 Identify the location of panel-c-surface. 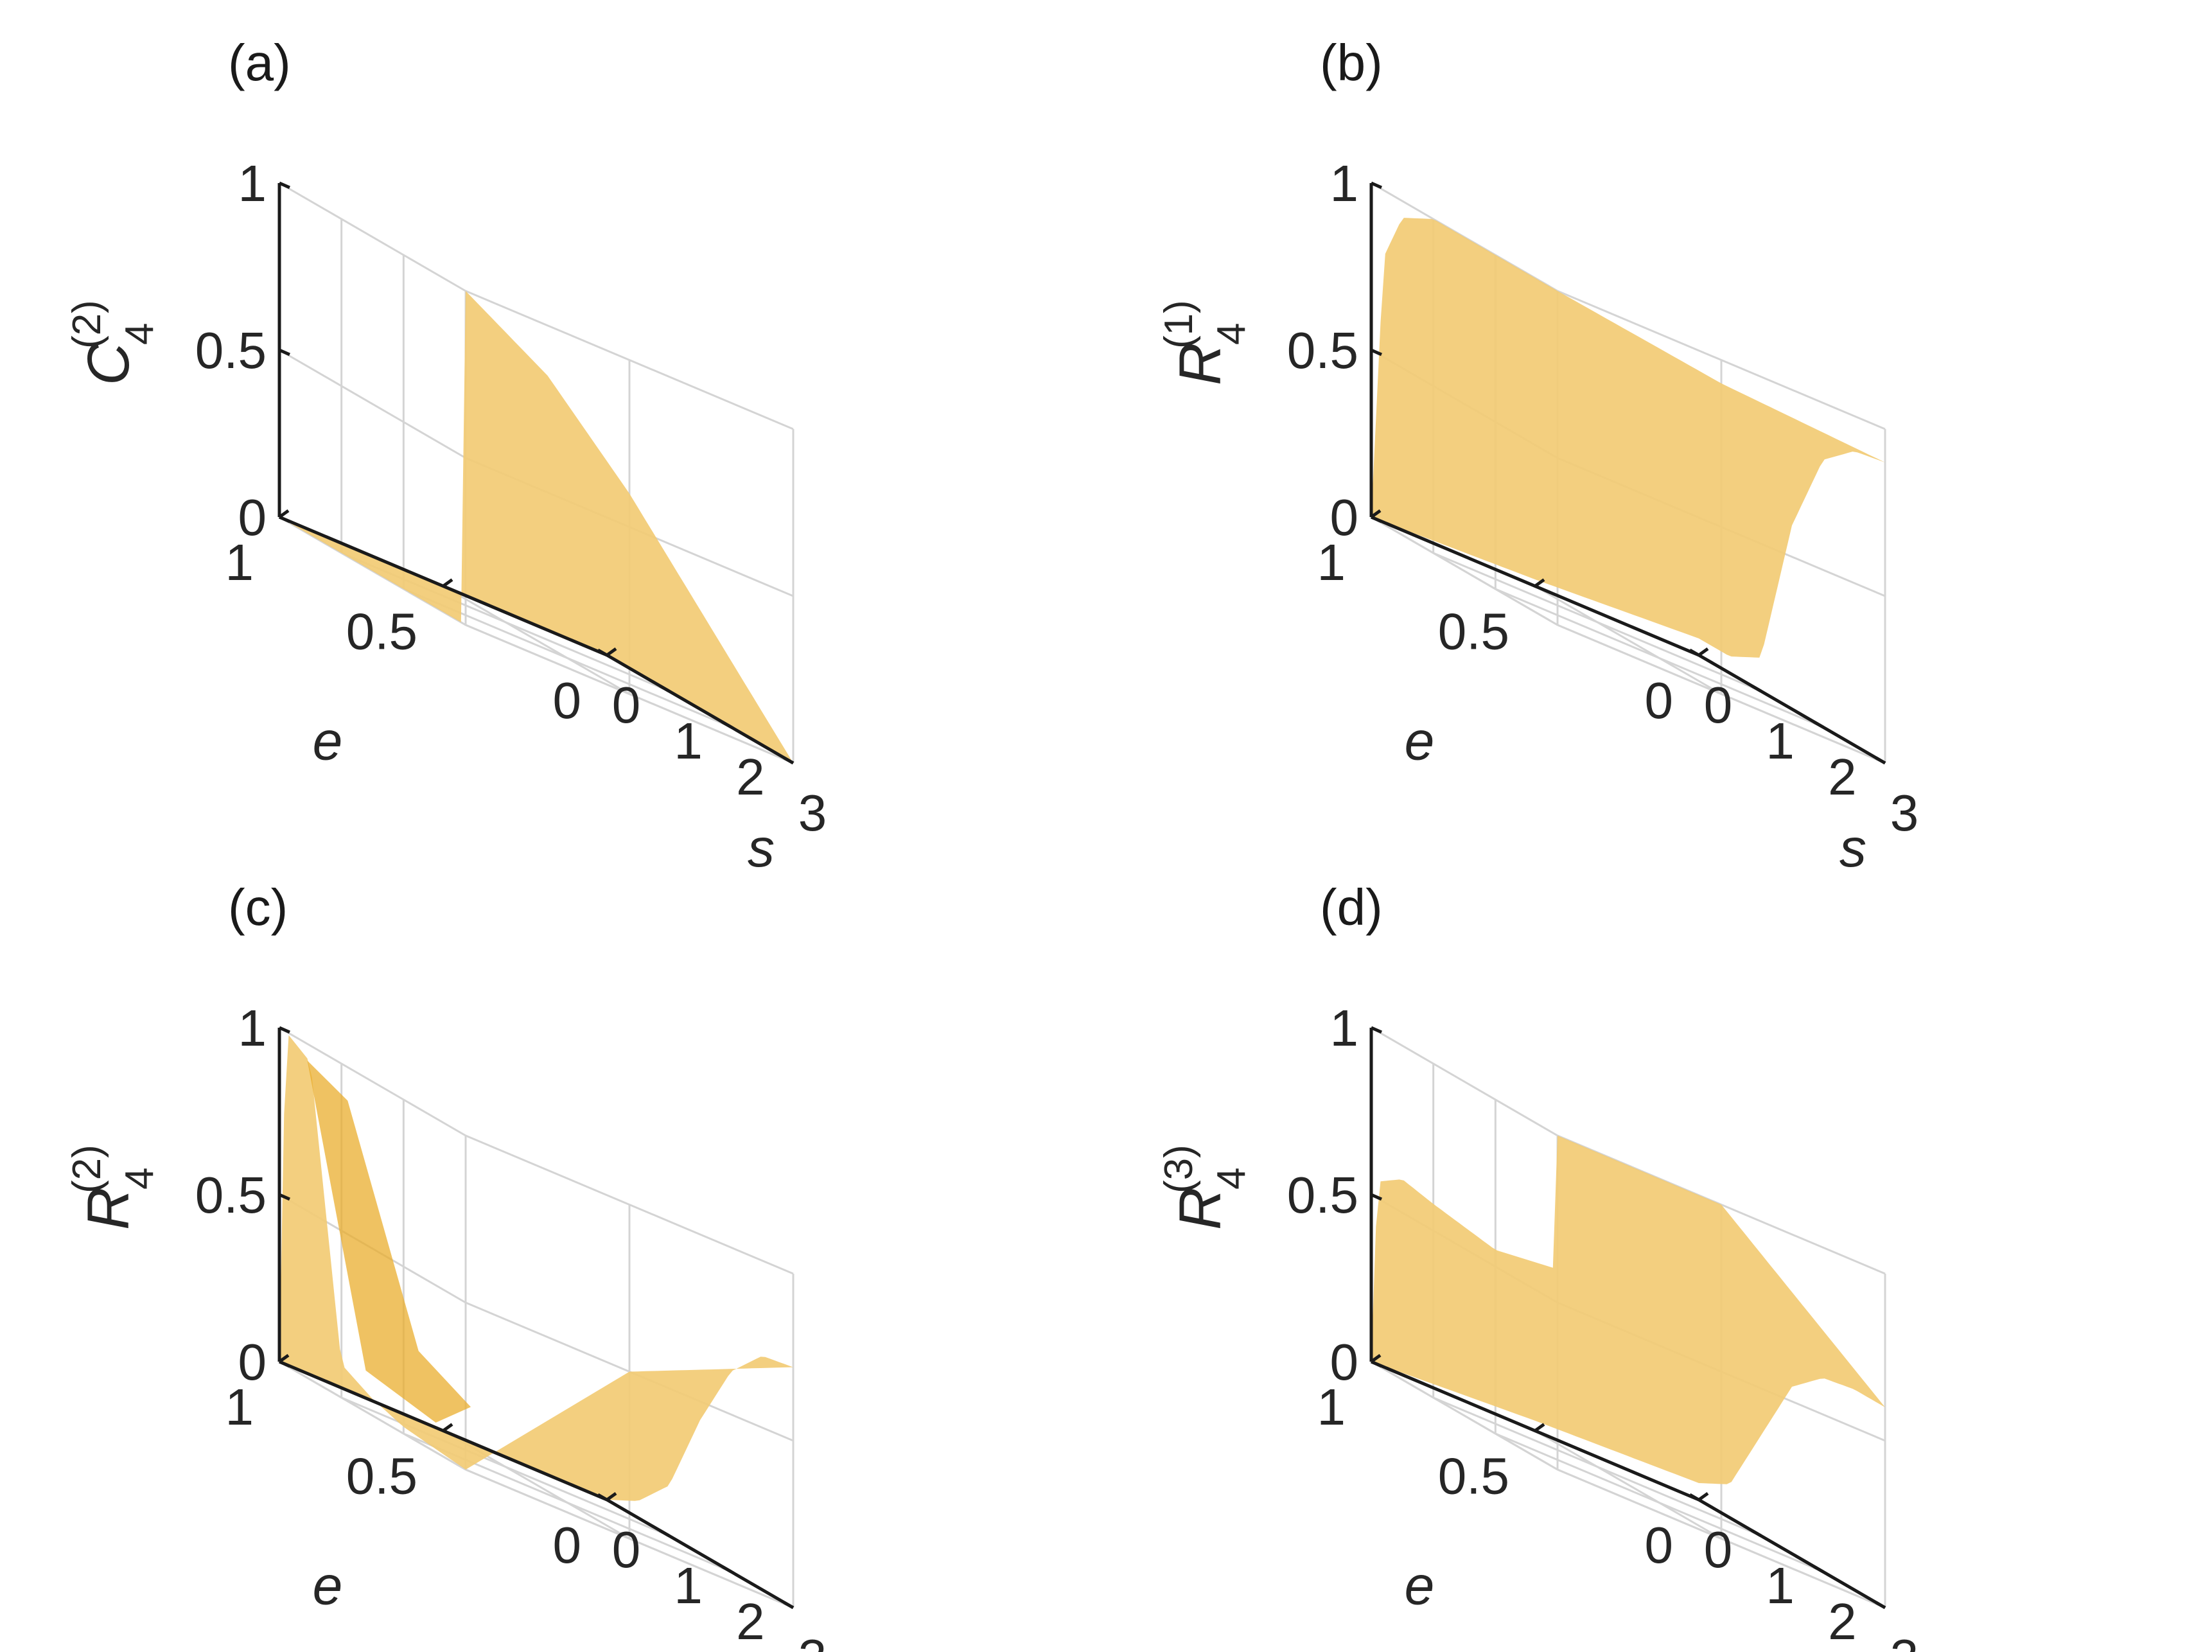
(536, 1268).